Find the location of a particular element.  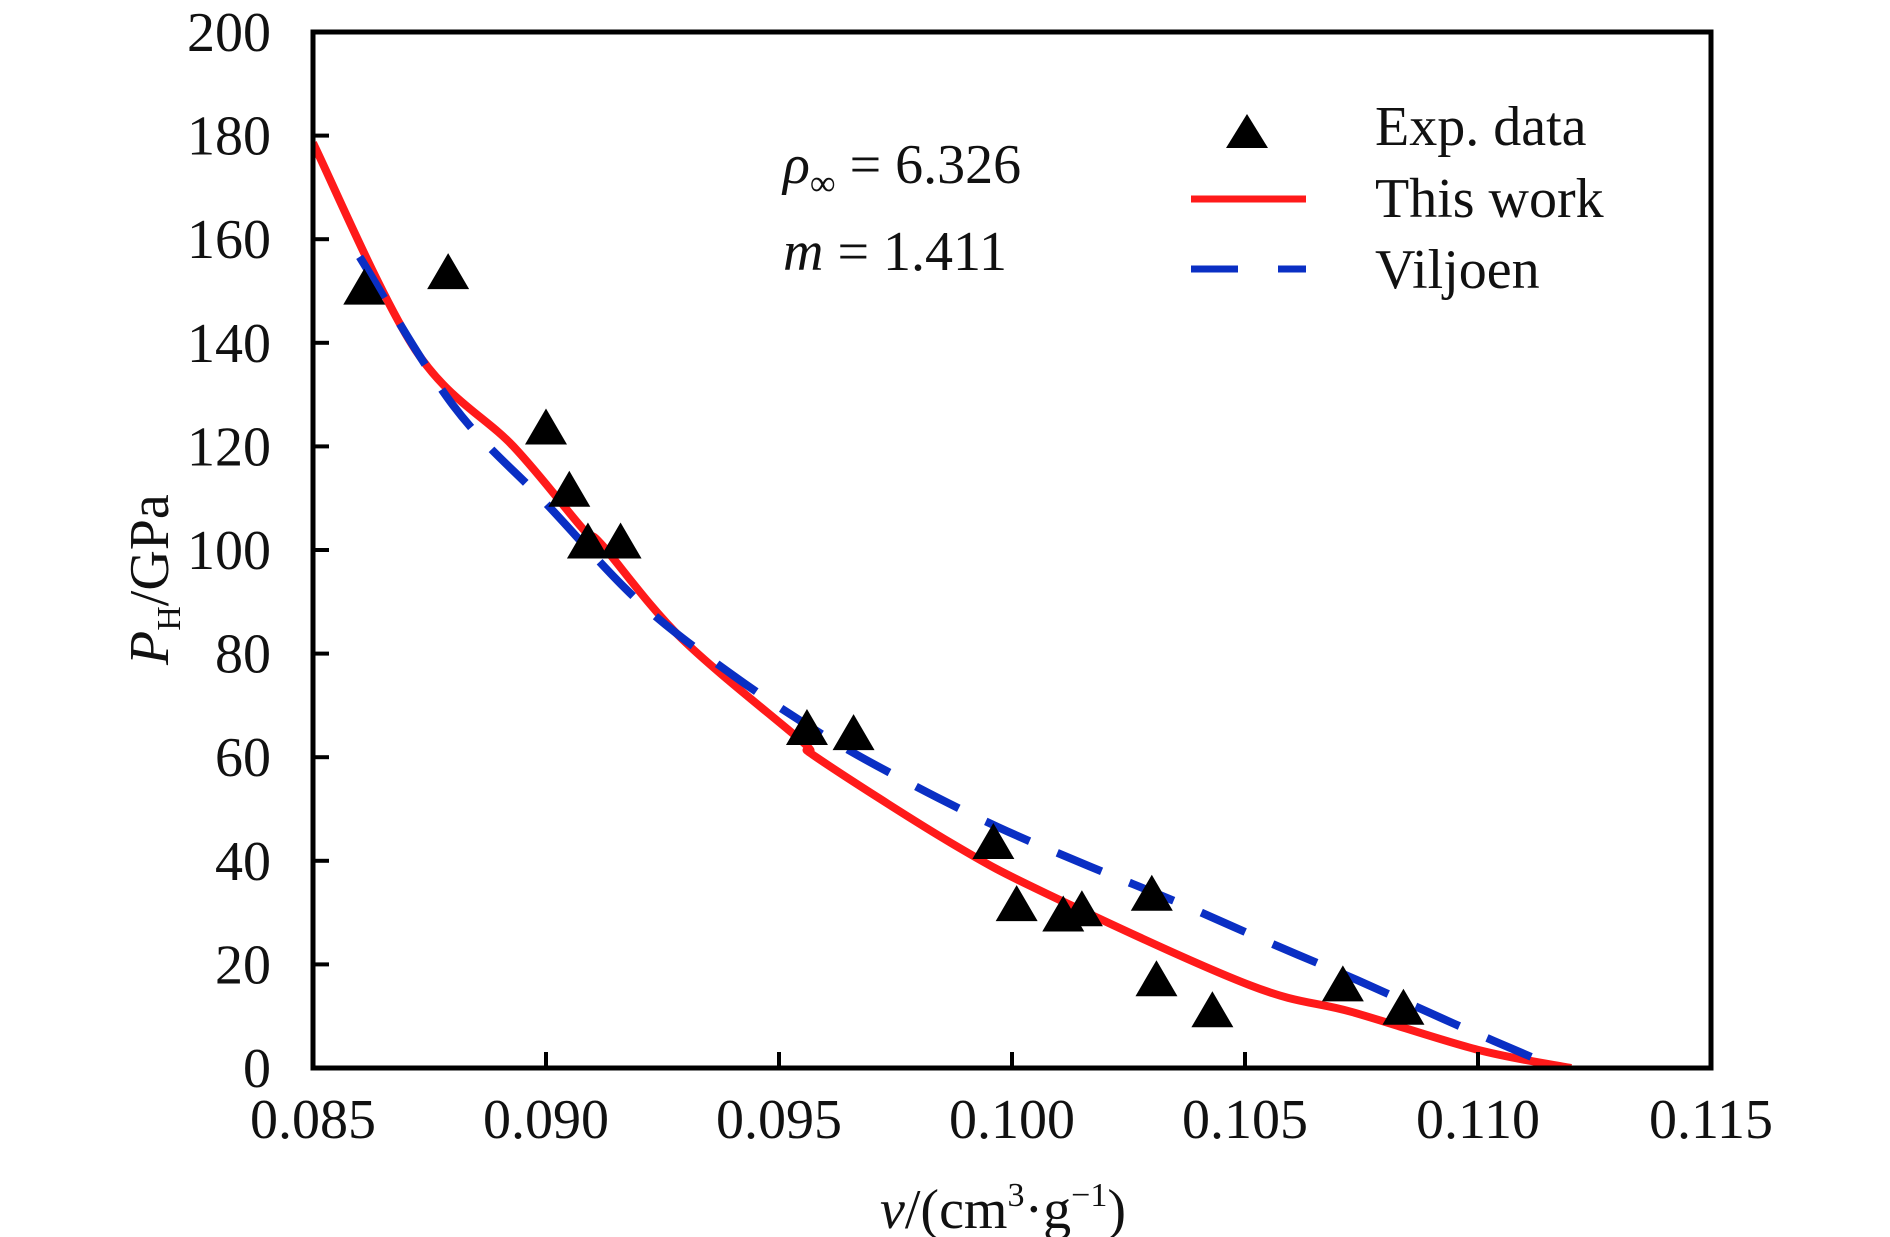

legend-label-exp-data: Exp. data is located at coordinates (1481, 127).